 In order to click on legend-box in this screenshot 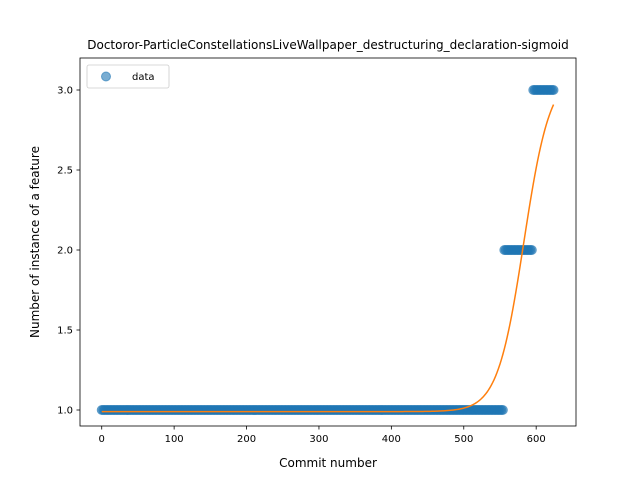, I will do `click(128, 76)`.